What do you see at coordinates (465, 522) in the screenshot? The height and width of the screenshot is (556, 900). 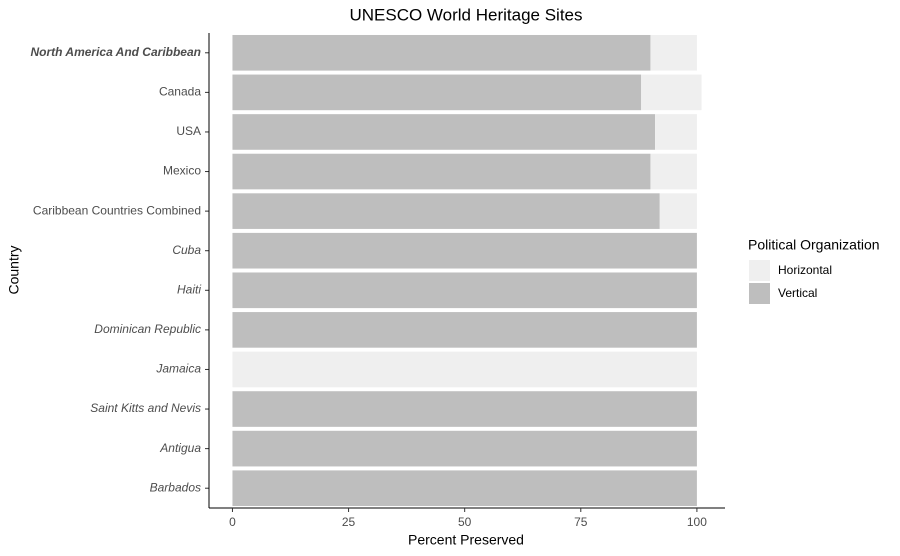 I see `x-tick-label: 50` at bounding box center [465, 522].